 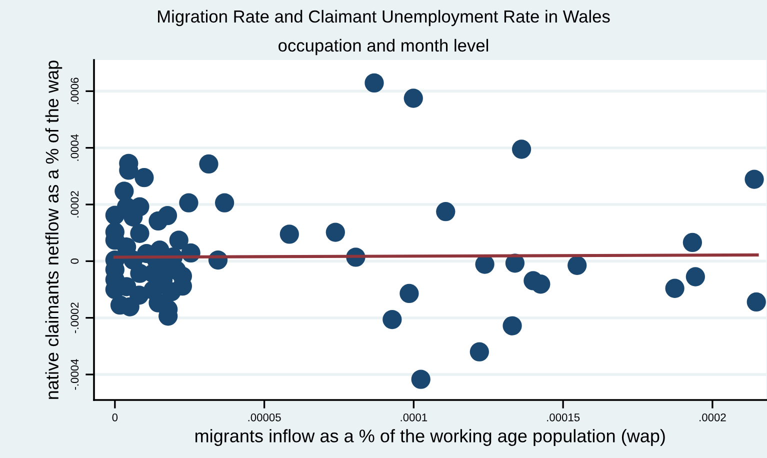 I want to click on y-axis-title: native claimants netflow as a % of the wap, so click(x=53, y=229).